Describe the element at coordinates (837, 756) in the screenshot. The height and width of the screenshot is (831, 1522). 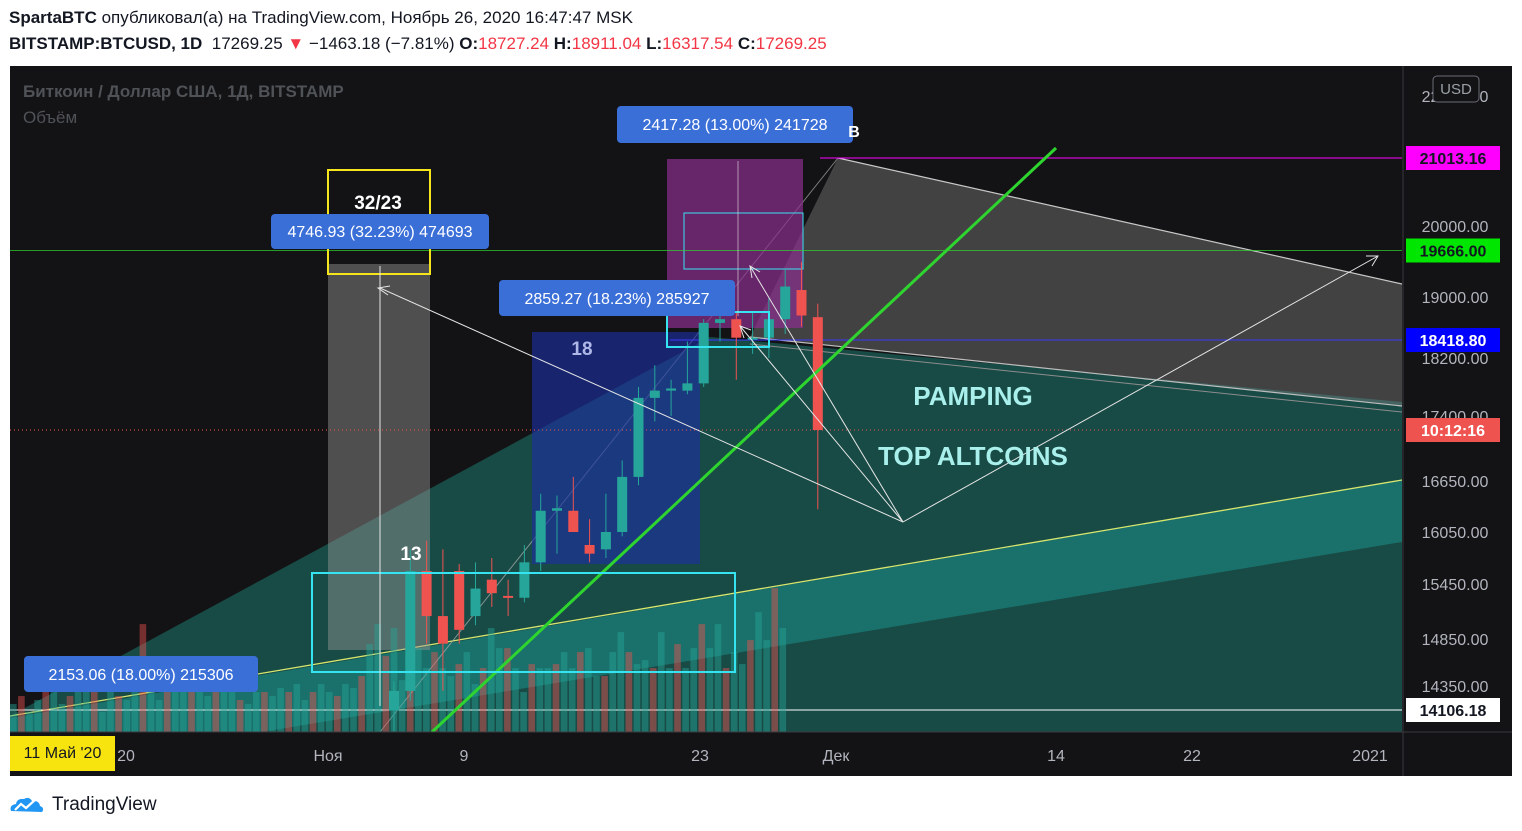
I see `time-tick-label: Дек` at that location.